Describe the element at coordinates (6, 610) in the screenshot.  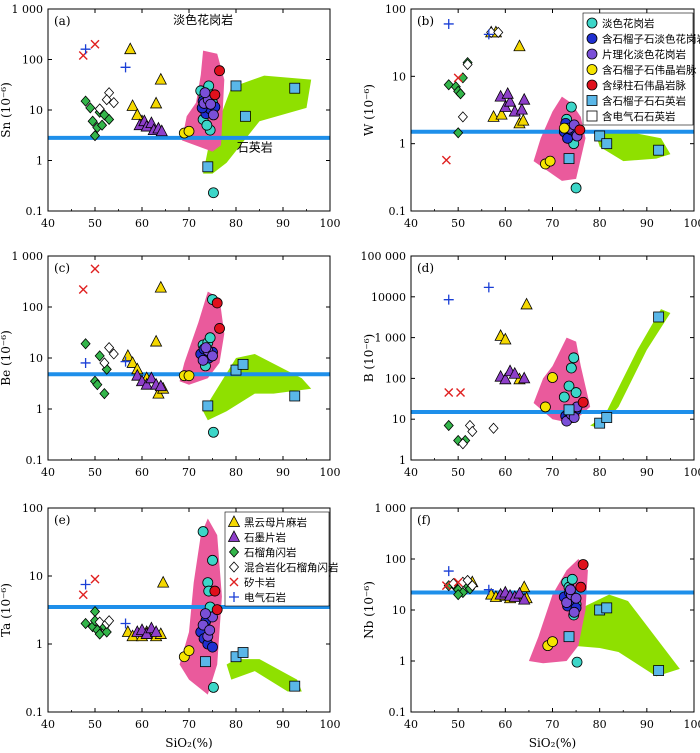
I see `y-axis-label: Ta (10⁻⁶)` at that location.